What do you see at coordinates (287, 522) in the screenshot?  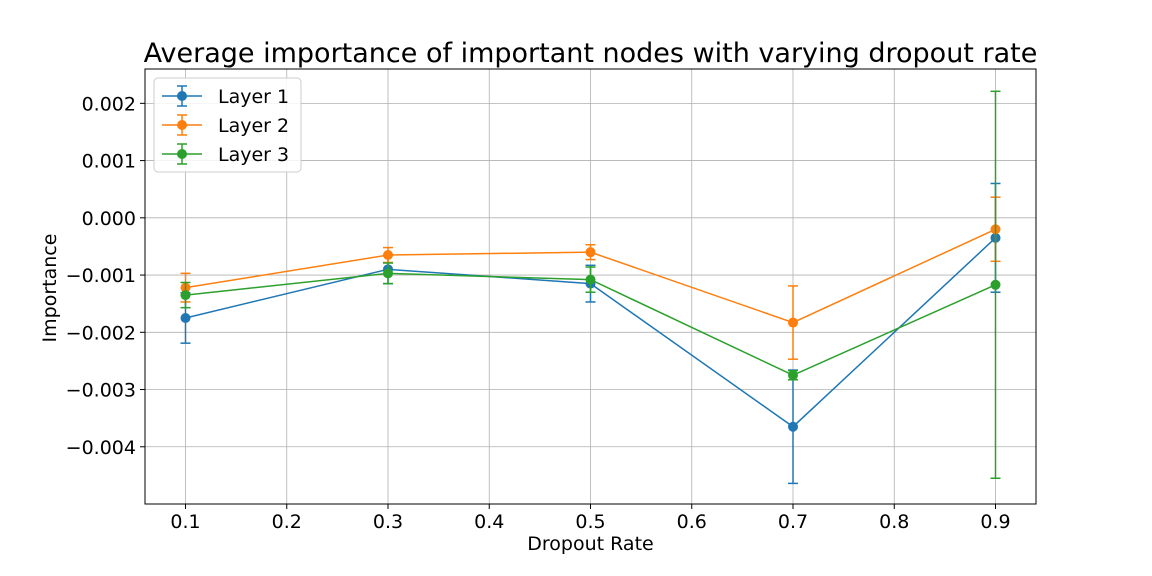 I see `x-tick-label: 0.2` at bounding box center [287, 522].